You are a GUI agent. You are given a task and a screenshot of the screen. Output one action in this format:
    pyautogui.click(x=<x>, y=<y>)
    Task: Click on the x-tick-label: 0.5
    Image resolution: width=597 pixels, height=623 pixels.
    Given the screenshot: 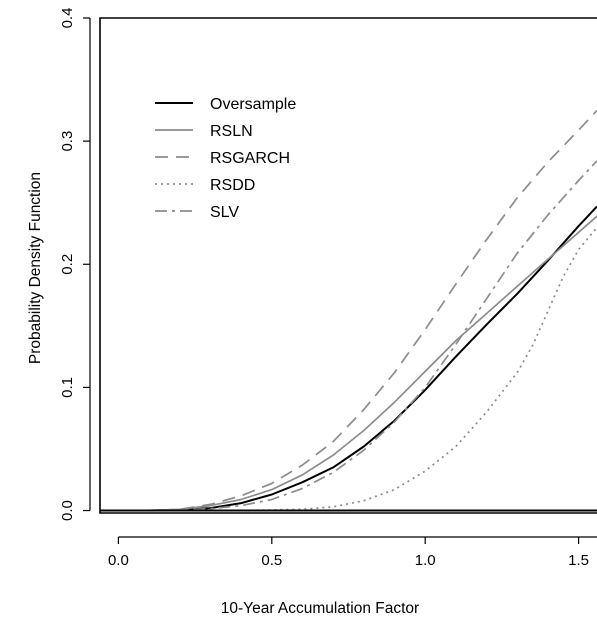 What is the action you would take?
    pyautogui.click(x=271, y=560)
    